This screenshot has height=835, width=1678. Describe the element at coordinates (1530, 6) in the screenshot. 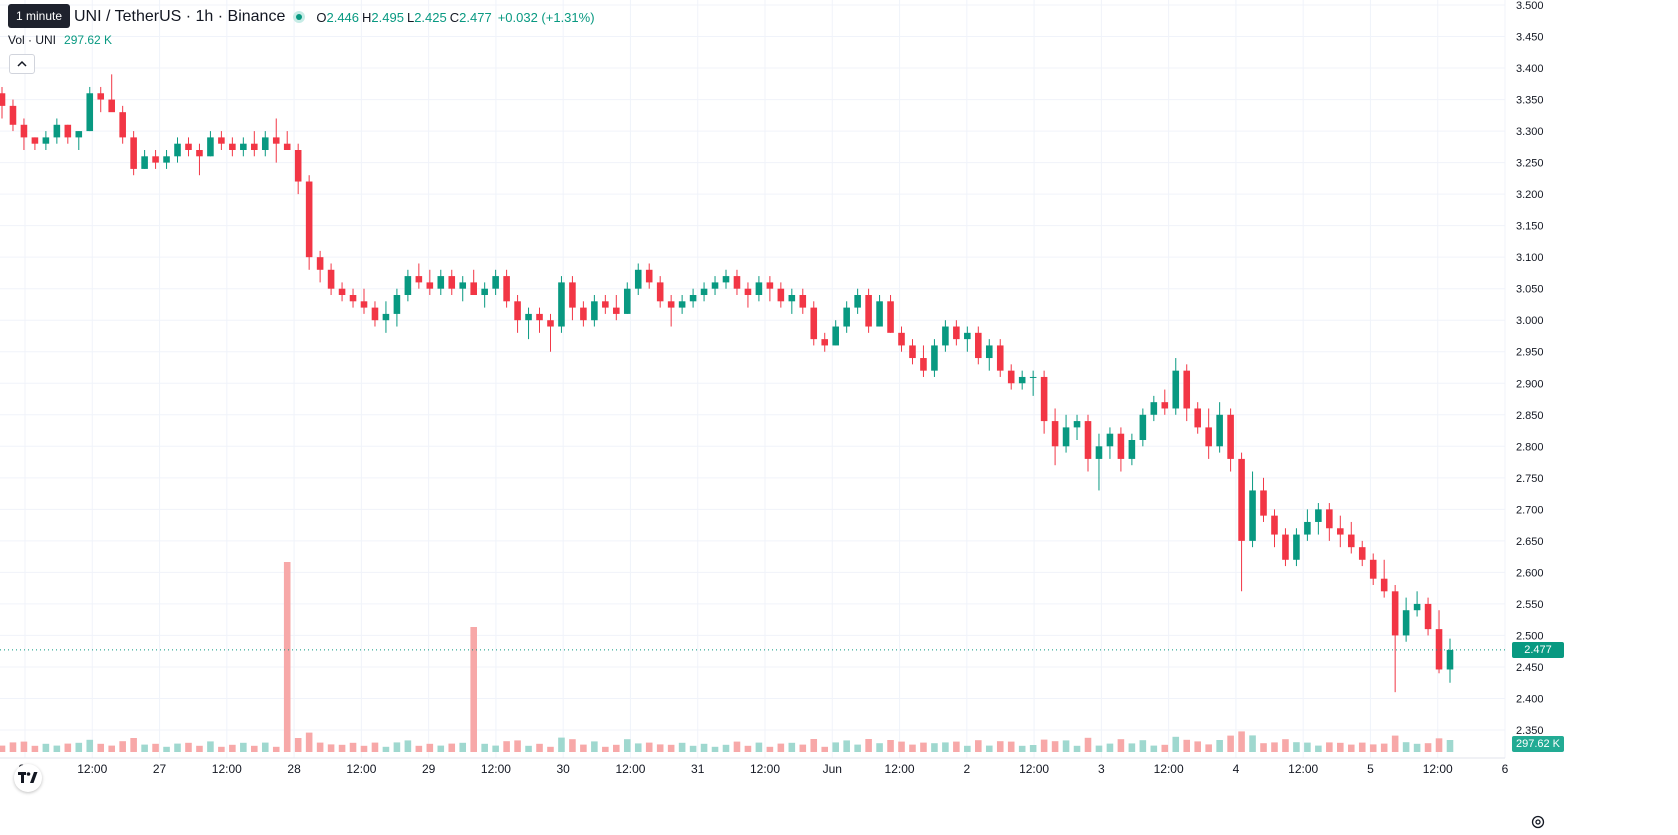

I see `price-tick-label: 3.500` at that location.